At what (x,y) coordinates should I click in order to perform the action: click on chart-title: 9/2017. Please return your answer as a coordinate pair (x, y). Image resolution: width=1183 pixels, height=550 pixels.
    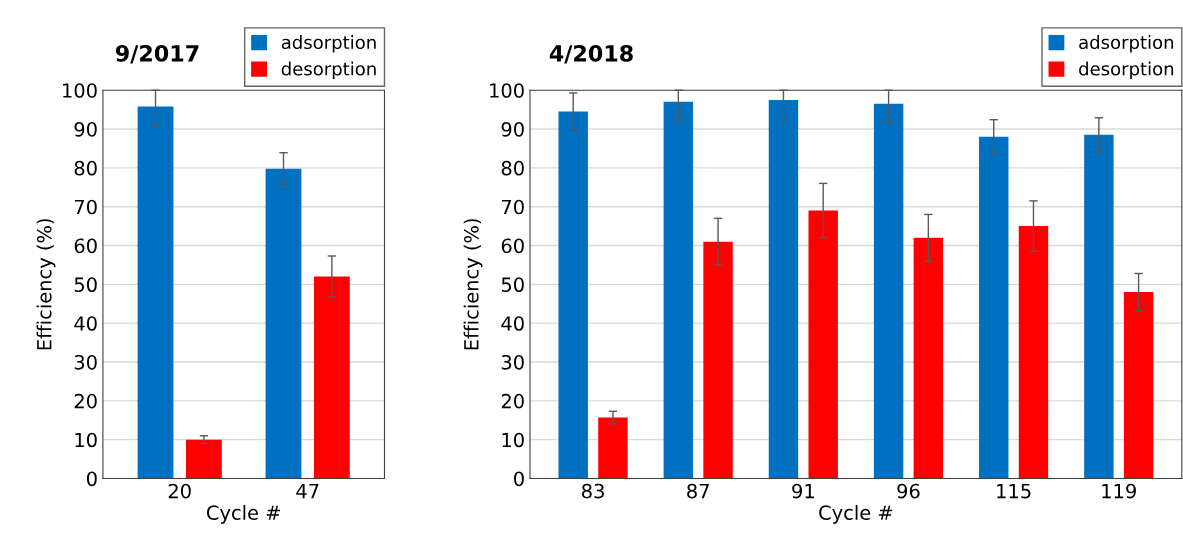
    Looking at the image, I should click on (157, 54).